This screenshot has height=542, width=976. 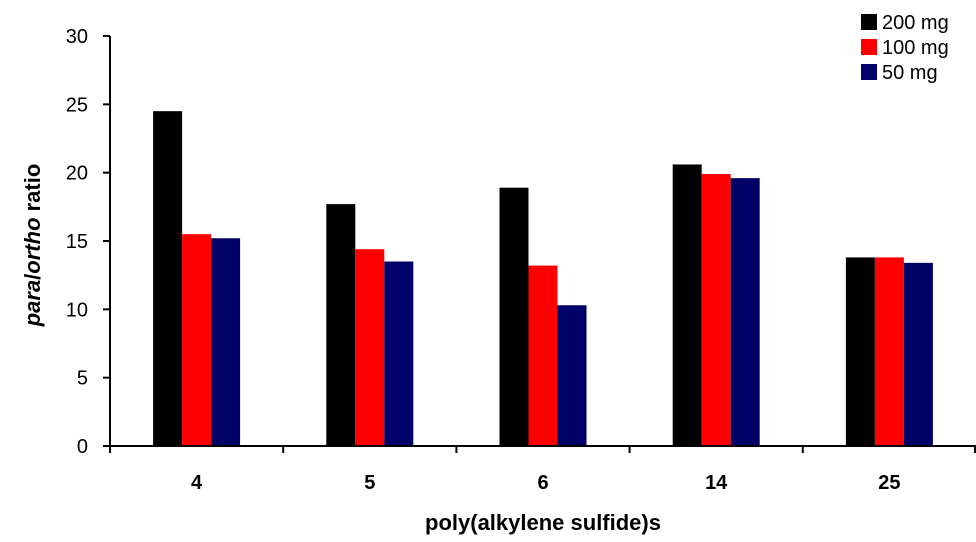 I want to click on y-axis-title: para/ortho ratio, so click(x=32, y=246).